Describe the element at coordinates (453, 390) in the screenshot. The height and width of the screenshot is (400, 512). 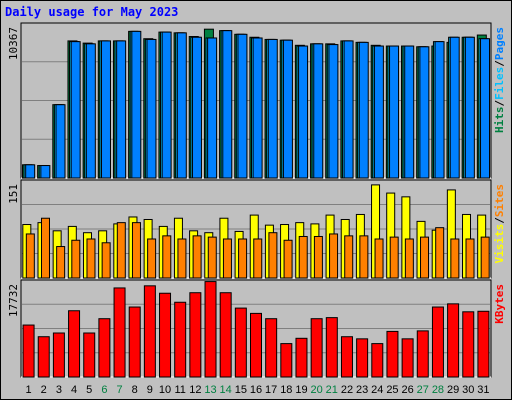
I see `x-tick-label: 29` at that location.